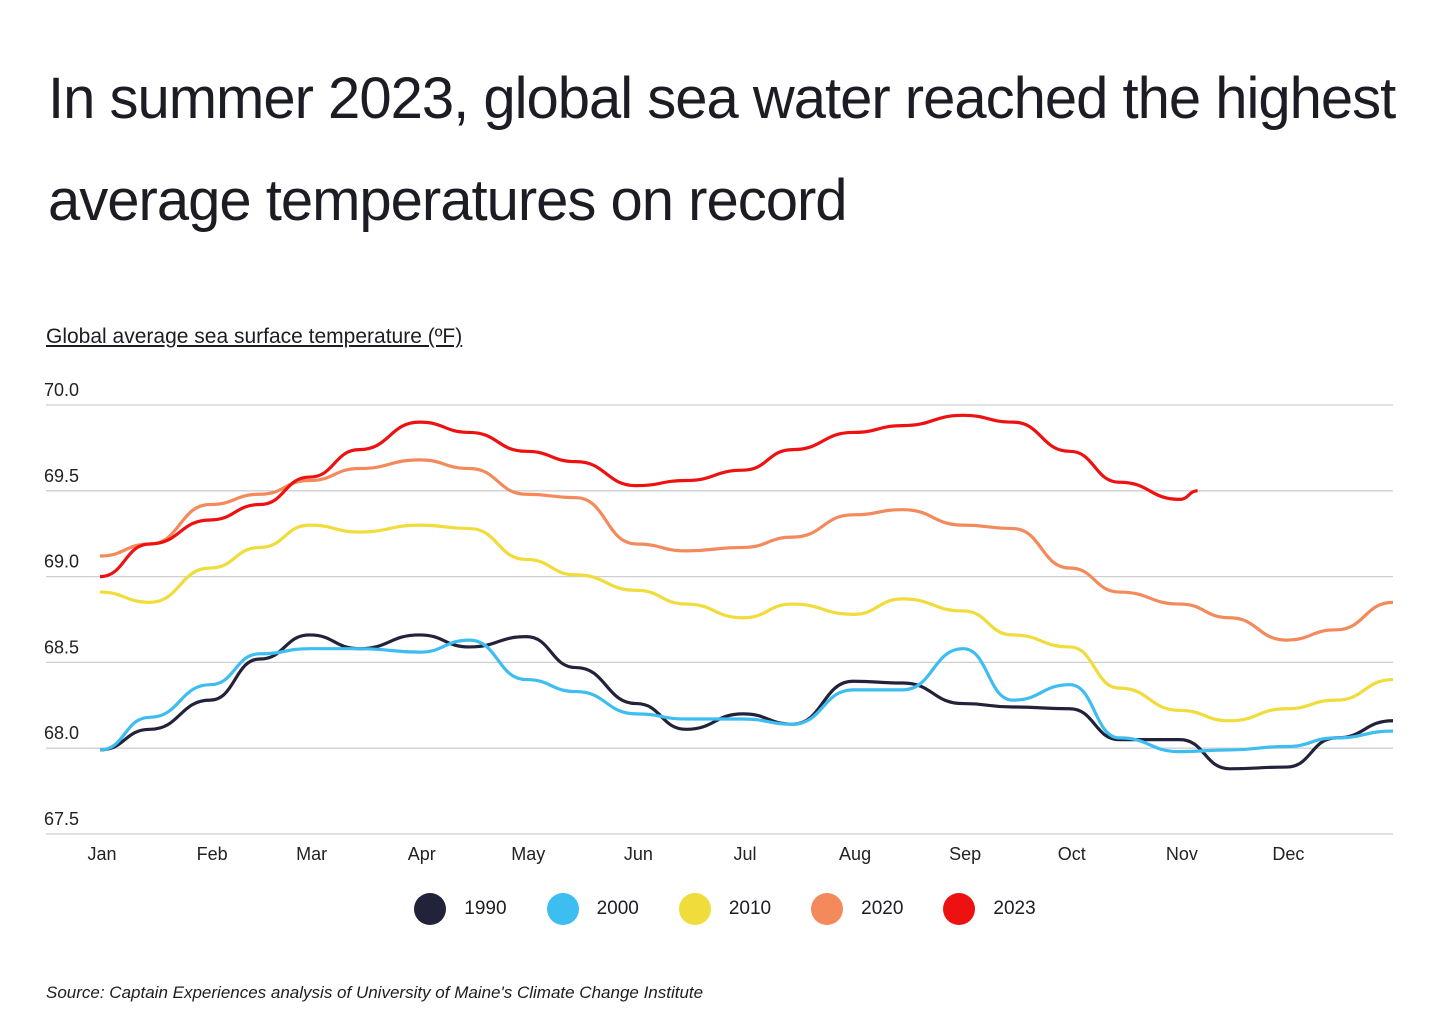 The height and width of the screenshot is (1012, 1450). I want to click on x-tick-label: May, so click(528, 854).